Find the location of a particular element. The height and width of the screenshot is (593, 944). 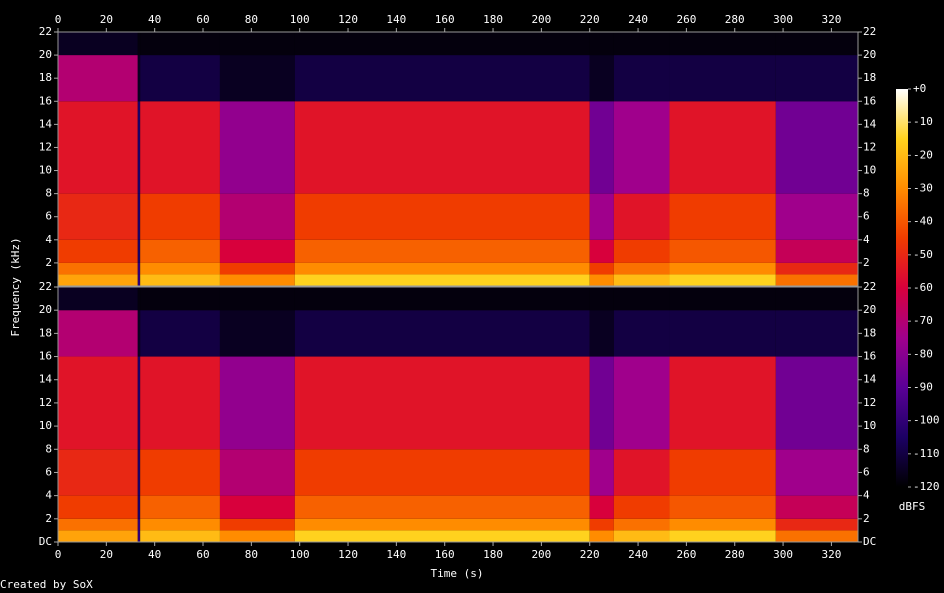

x-tick-label: 100 is located at coordinates (300, 19).